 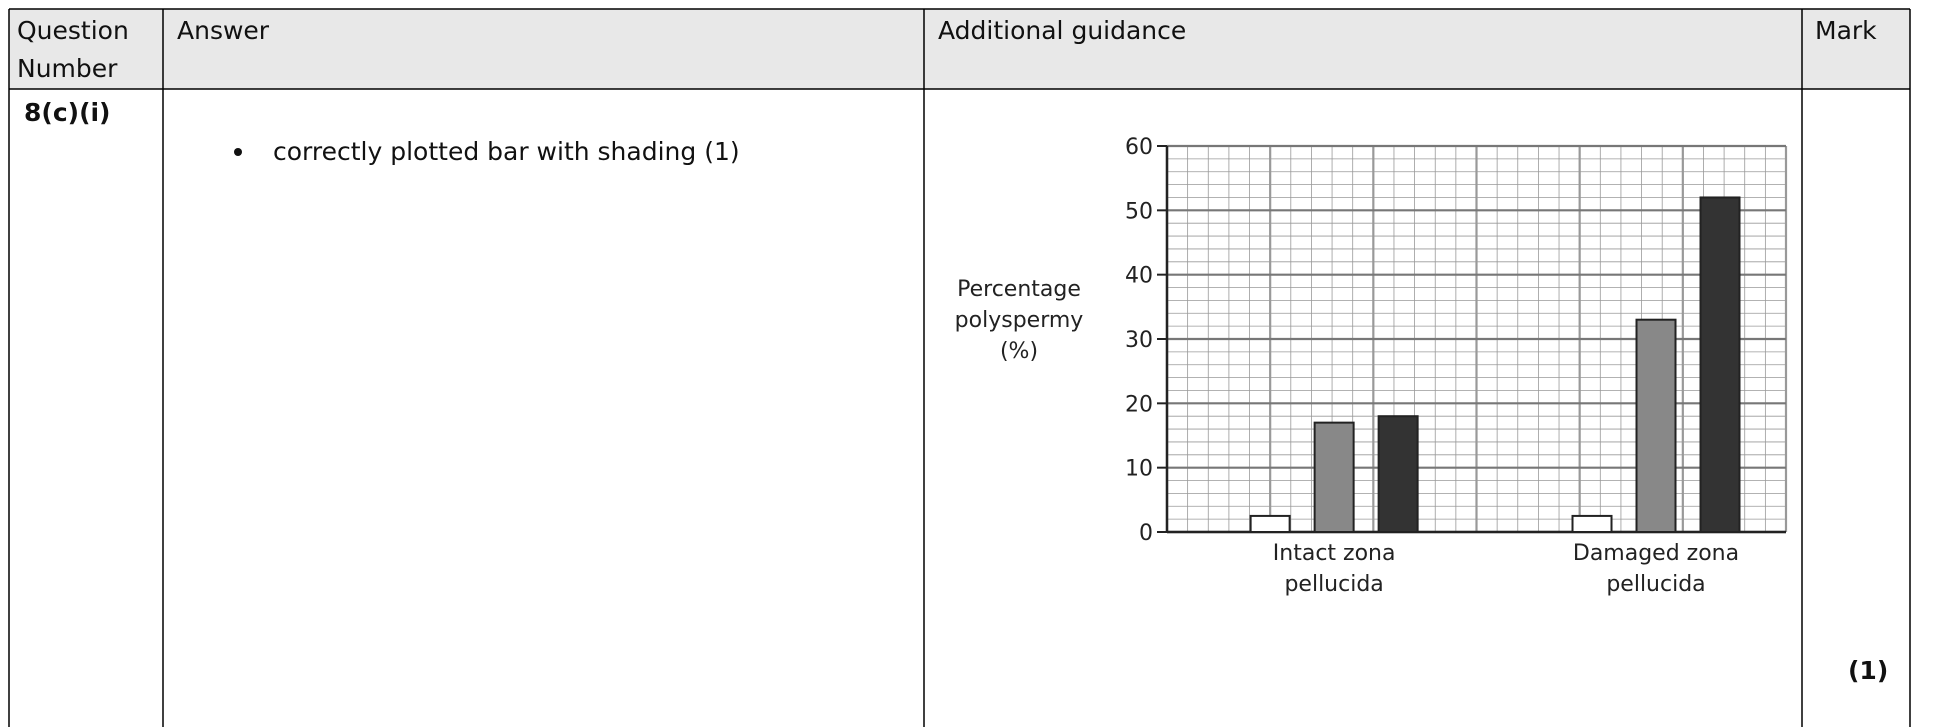 What do you see at coordinates (1139, 147) in the screenshot?
I see `y-tick-label: 60` at bounding box center [1139, 147].